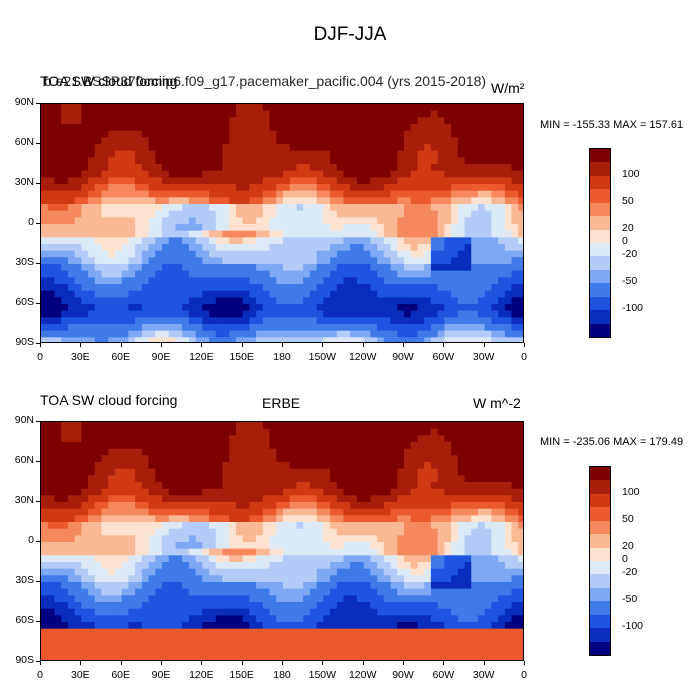  I want to click on figure-title: DJF-JJA, so click(350, 34).